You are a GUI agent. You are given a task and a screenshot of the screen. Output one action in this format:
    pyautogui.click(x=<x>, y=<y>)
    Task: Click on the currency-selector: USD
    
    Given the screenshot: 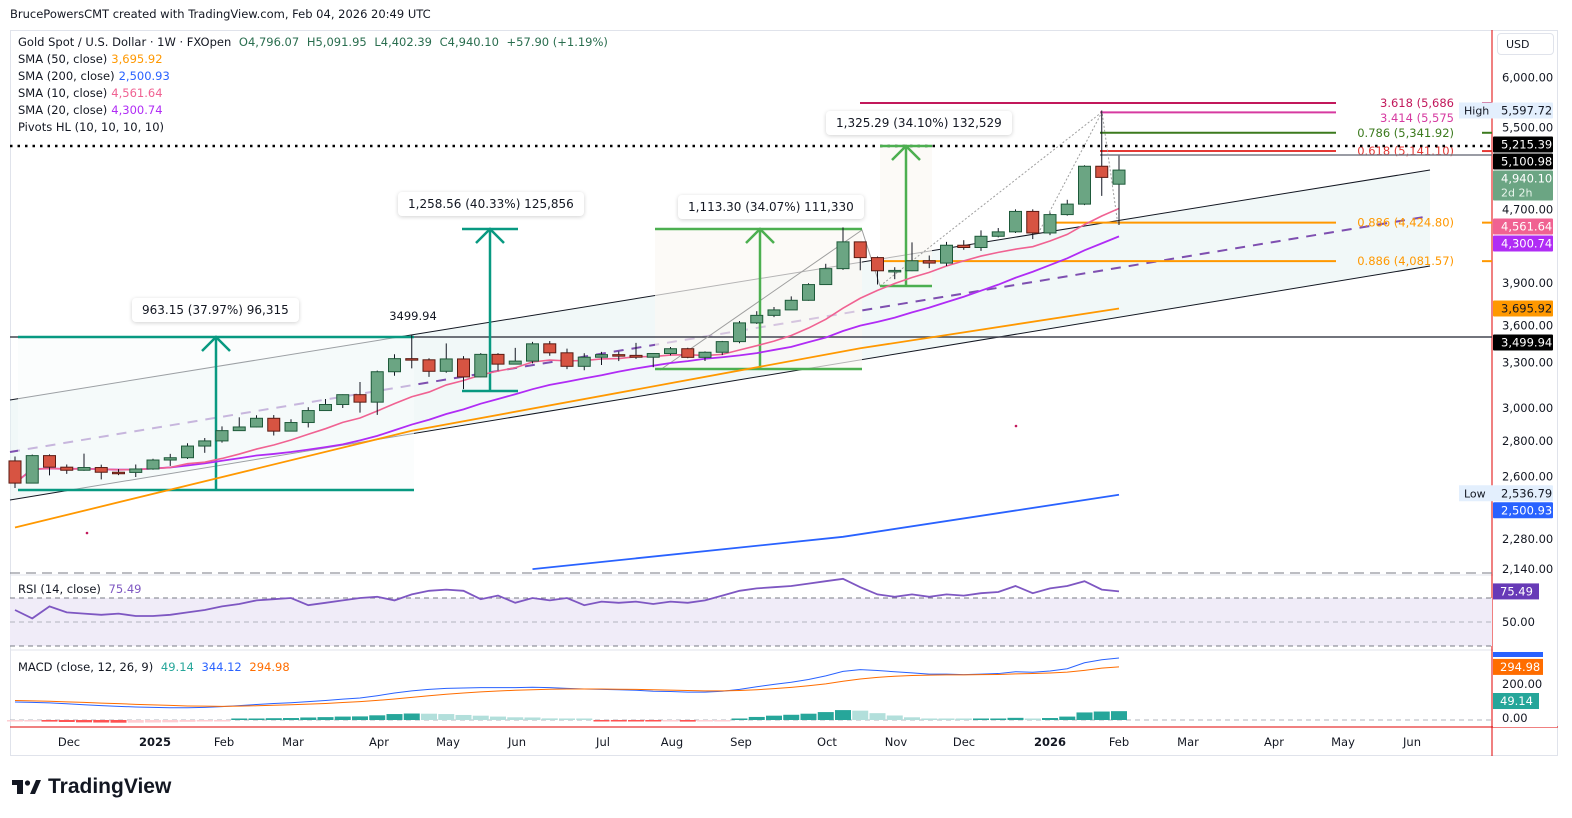 What is the action you would take?
    pyautogui.click(x=1525, y=44)
    